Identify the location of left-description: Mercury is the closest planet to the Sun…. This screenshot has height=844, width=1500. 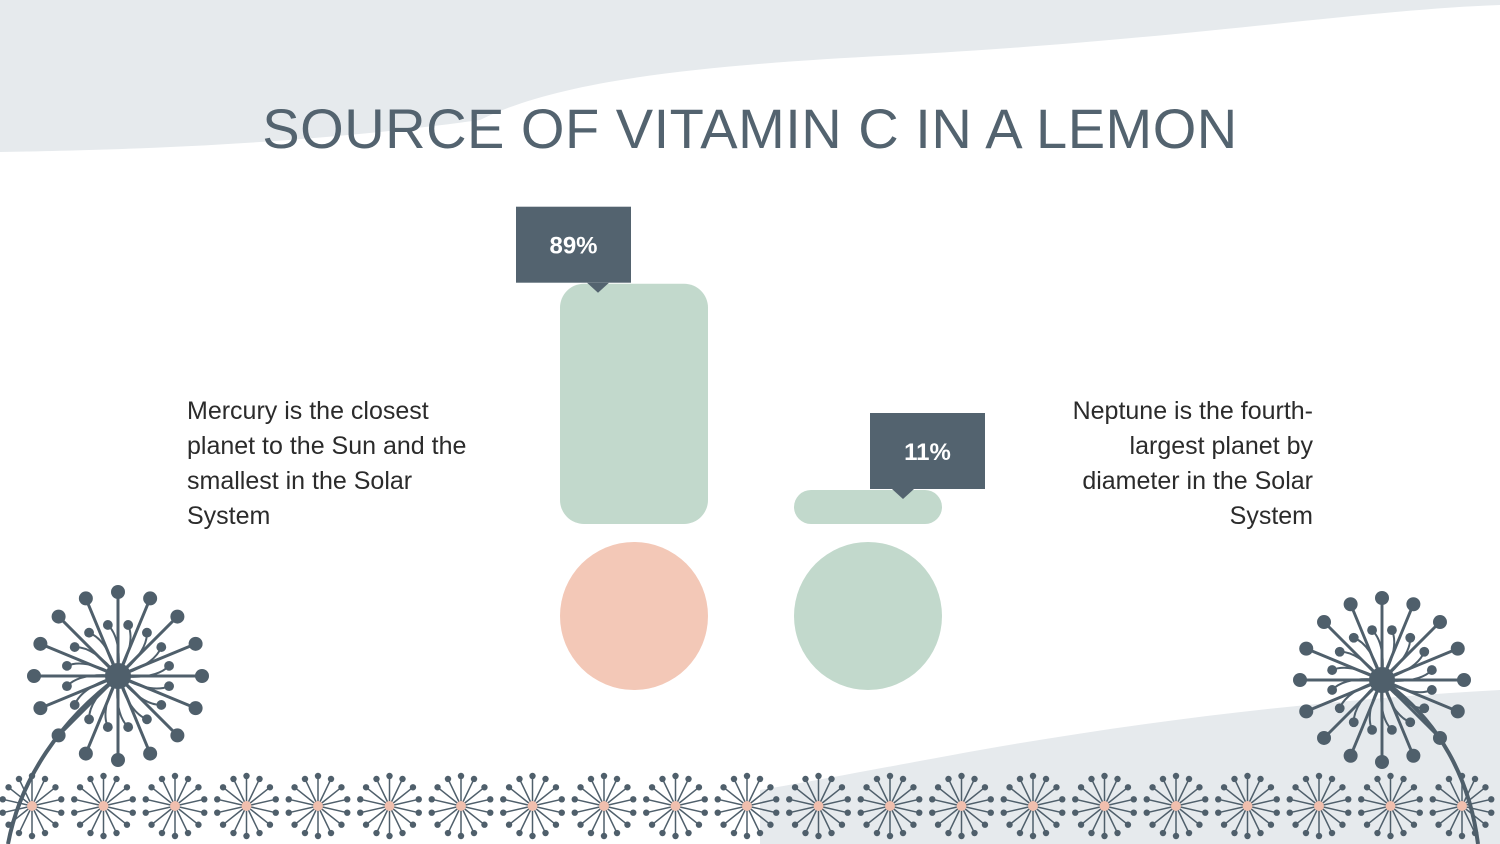
(327, 463).